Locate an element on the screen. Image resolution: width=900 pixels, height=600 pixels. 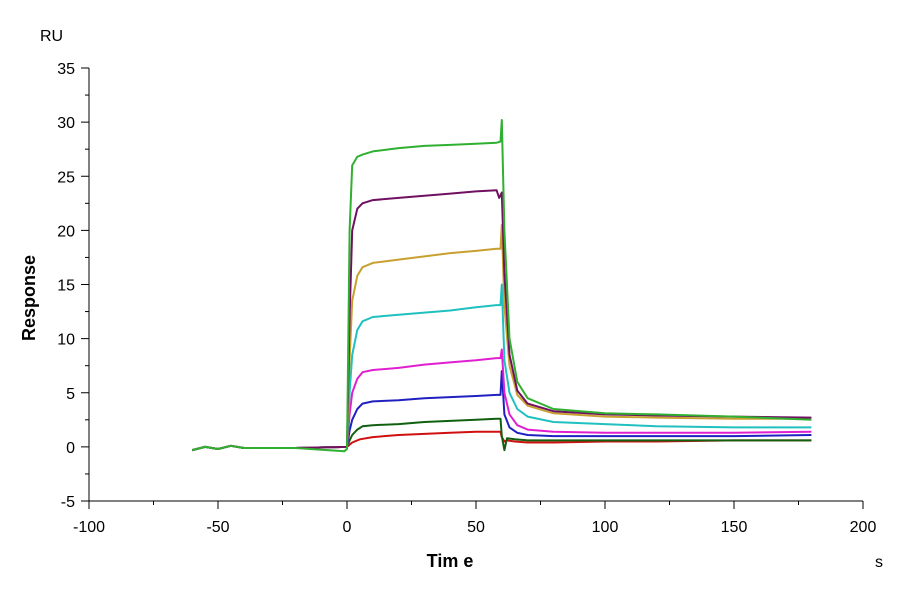
x-tick-label: -100 is located at coordinates (89, 527).